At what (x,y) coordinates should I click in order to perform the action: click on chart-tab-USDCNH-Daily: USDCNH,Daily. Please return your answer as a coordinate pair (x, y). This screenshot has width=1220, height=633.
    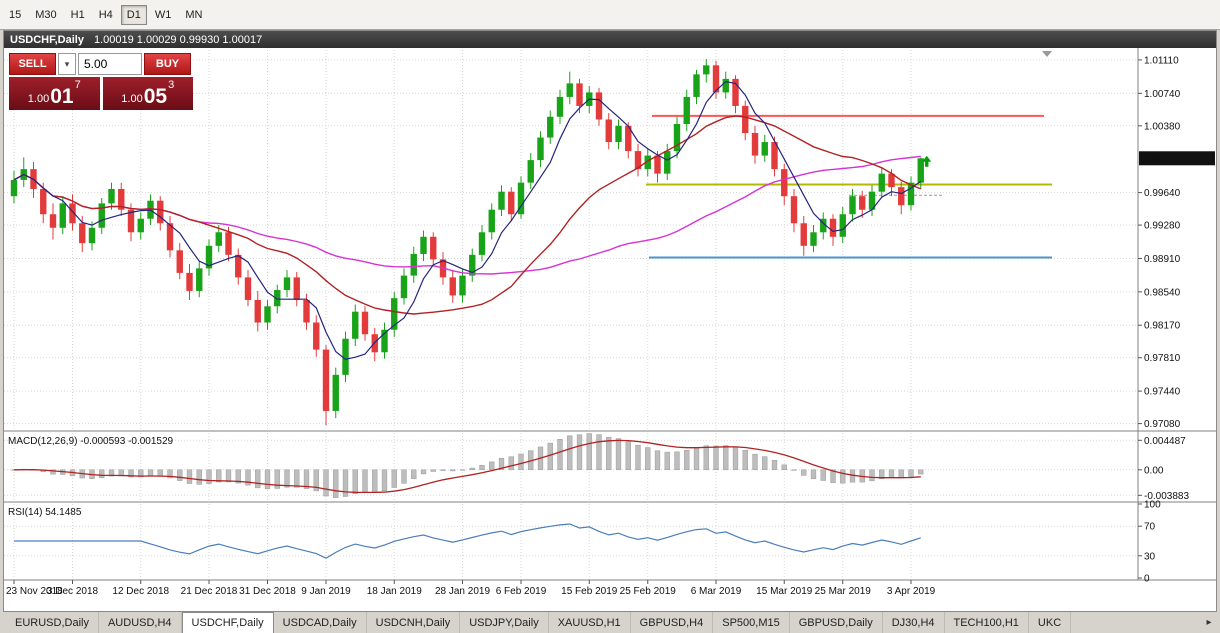
    Looking at the image, I should click on (414, 622).